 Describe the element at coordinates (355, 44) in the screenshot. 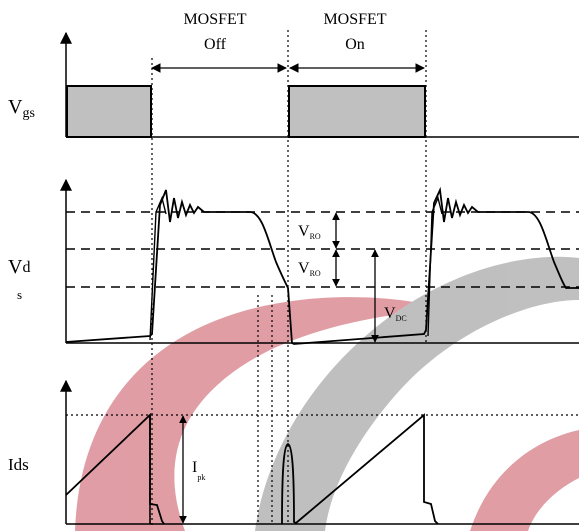

I see `on-label-line2: On` at that location.